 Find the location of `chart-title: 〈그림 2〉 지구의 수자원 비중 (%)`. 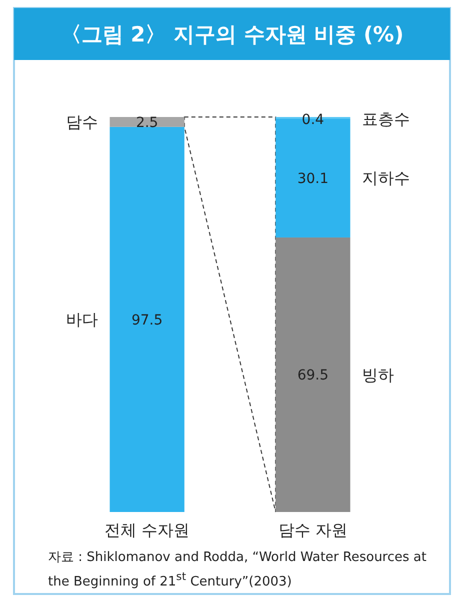

chart-title: 〈그림 2〉 지구의 수자원 비중 (%) is located at coordinates (232, 34).